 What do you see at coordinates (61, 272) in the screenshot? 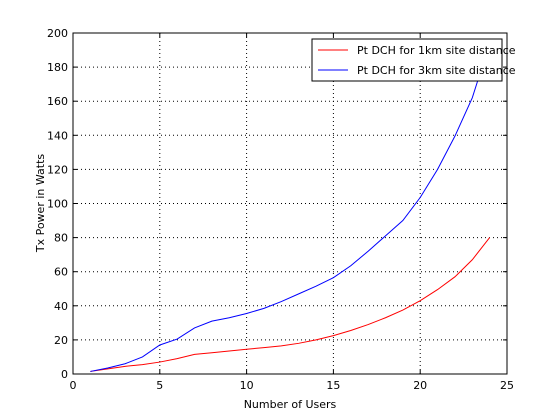
I see `y-tick-label: 60` at bounding box center [61, 272].